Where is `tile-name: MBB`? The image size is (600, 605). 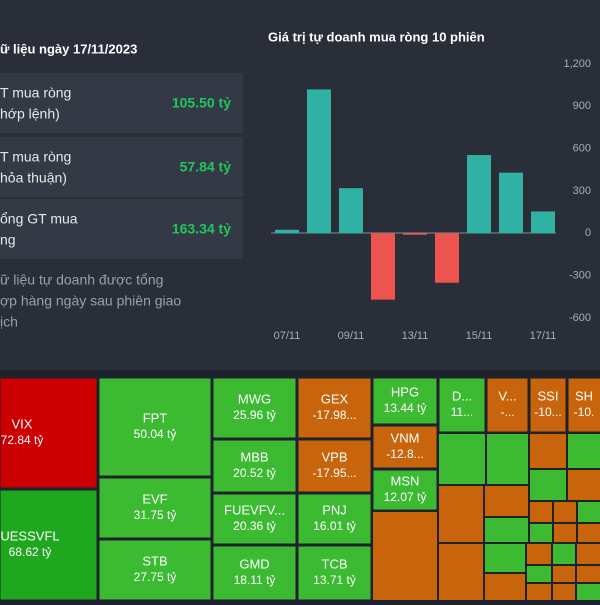 tile-name: MBB is located at coordinates (254, 456).